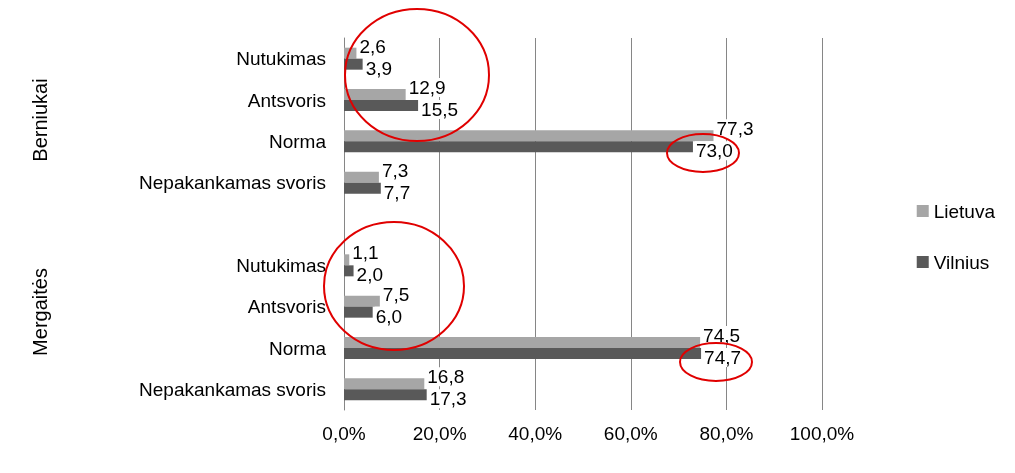  Describe the element at coordinates (964, 211) in the screenshot. I see `legend-label: Lietuva` at that location.